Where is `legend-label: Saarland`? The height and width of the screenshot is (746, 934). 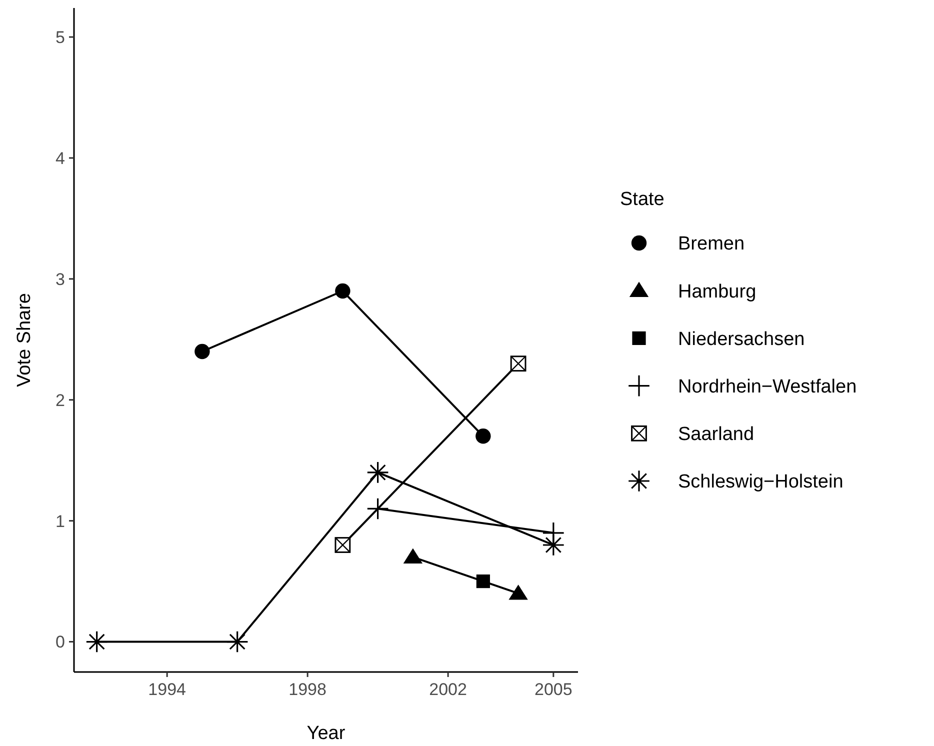 legend-label: Saarland is located at coordinates (716, 435).